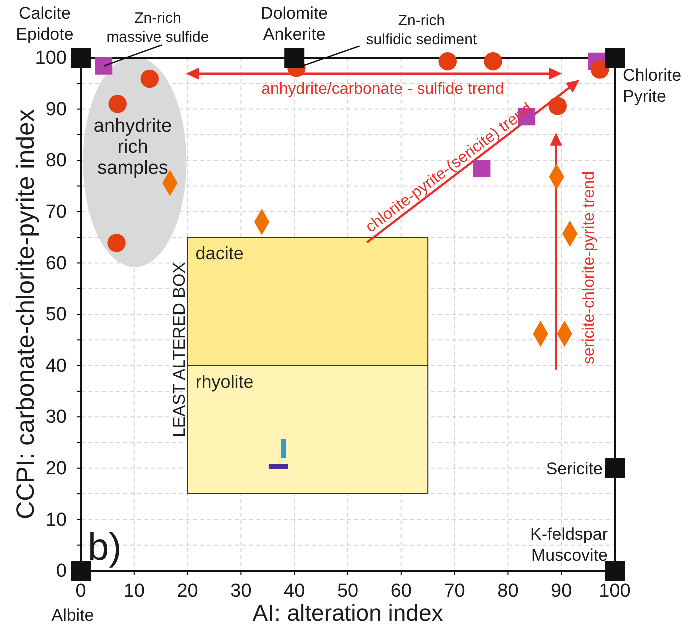 The width and height of the screenshot is (698, 628). Describe the element at coordinates (133, 147) in the screenshot. I see `annotation: anhydrite rich samples` at that location.